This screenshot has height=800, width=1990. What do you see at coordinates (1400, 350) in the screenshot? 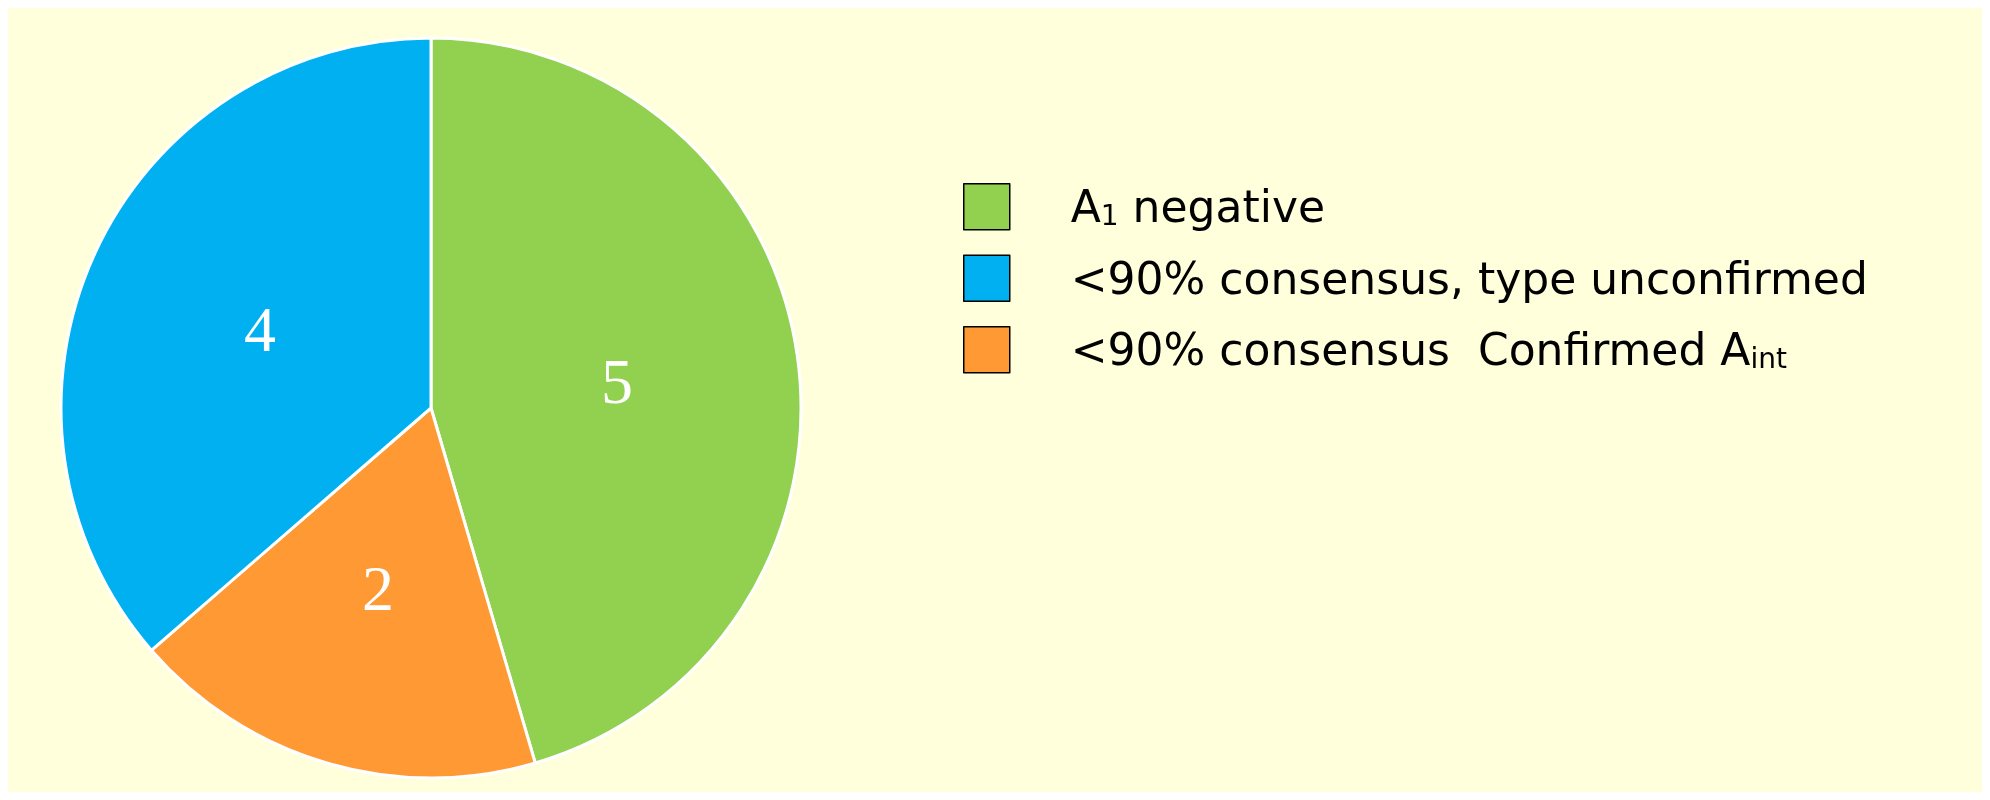
I see `legend-label: <90% consensus Confirmed Aint` at bounding box center [1400, 350].